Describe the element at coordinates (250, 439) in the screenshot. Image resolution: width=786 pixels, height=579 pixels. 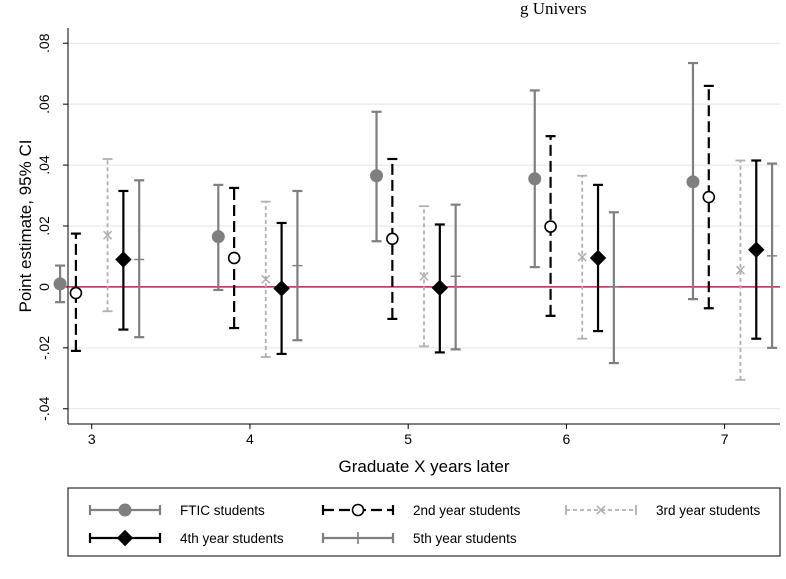
I see `x-tick-label: 4` at that location.